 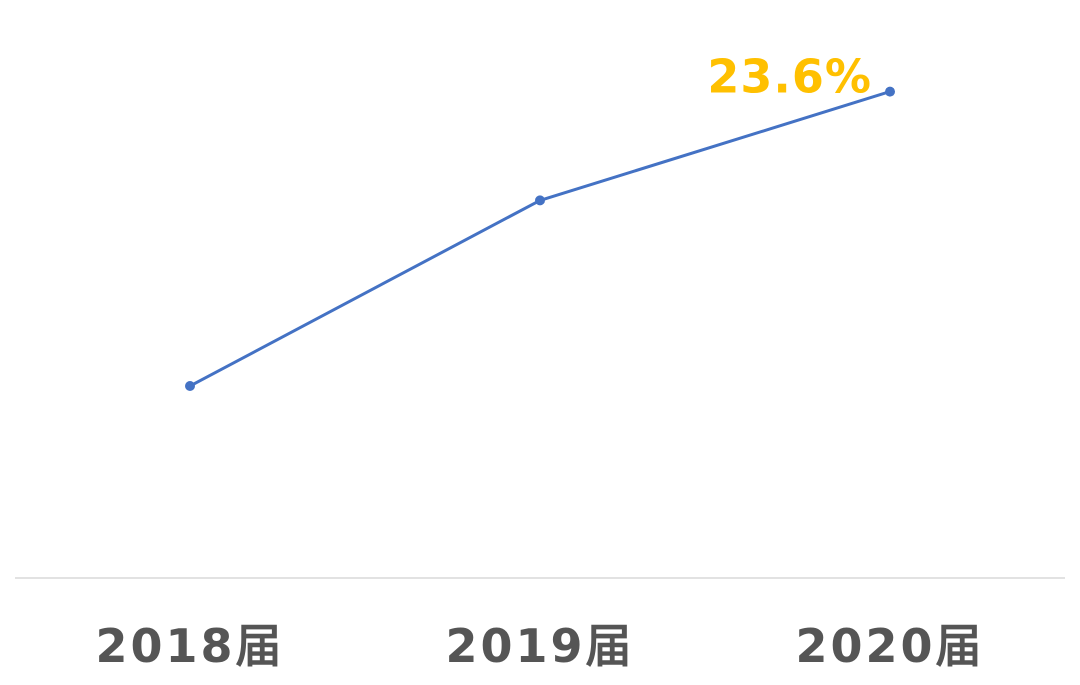 I want to click on x-tick-labels: 2018届 2019届 2020届, so click(x=539, y=646).